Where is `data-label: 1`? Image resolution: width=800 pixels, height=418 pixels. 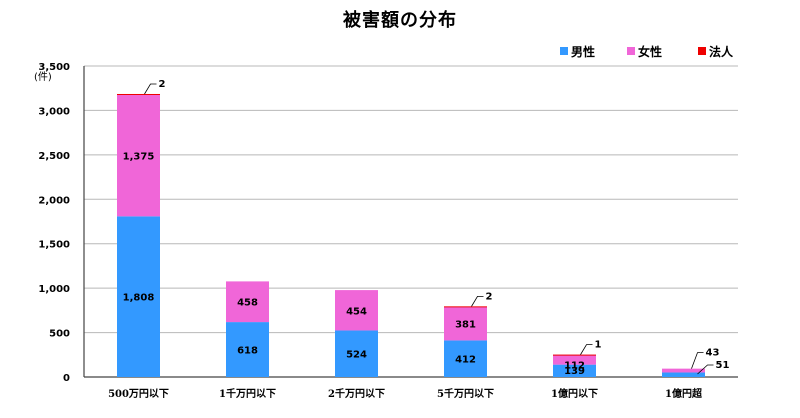
data-label: 1 is located at coordinates (598, 345).